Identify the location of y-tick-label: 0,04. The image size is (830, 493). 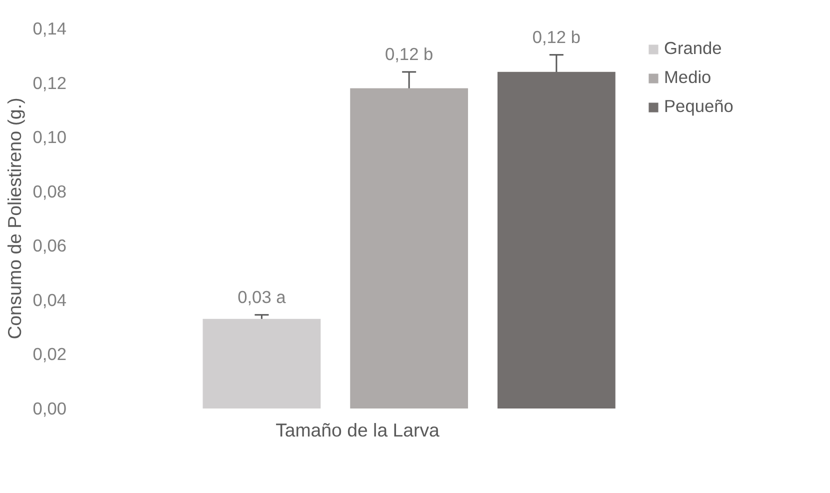
(49, 300).